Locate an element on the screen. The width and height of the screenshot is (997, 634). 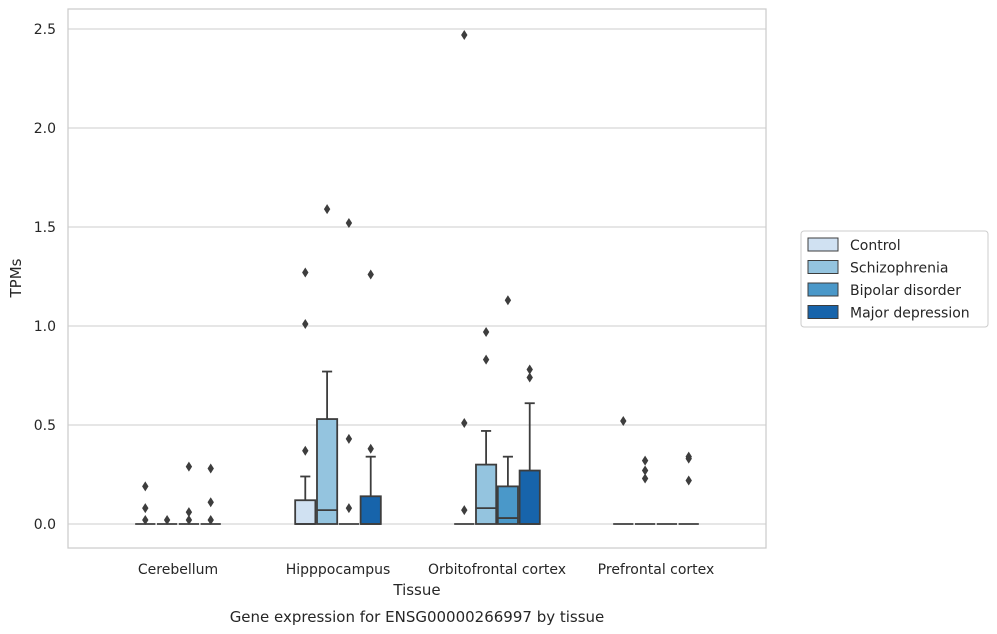
y-tick-label: 0.5 is located at coordinates (45, 426).